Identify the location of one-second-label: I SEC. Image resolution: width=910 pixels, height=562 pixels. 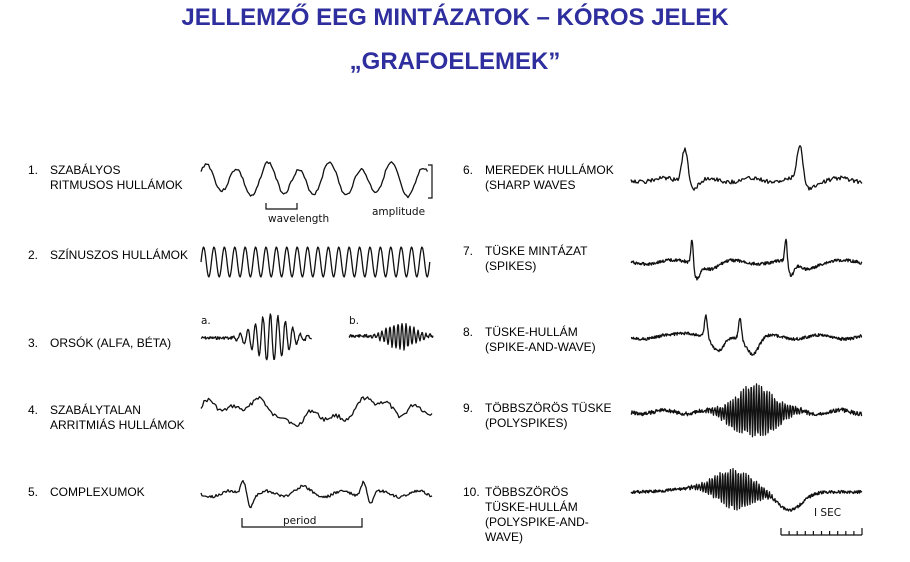
(827, 513).